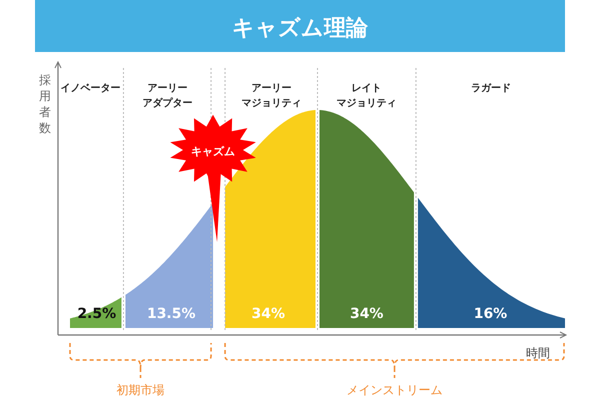 The image size is (600, 400). I want to click on category-label: ラガード, so click(490, 88).